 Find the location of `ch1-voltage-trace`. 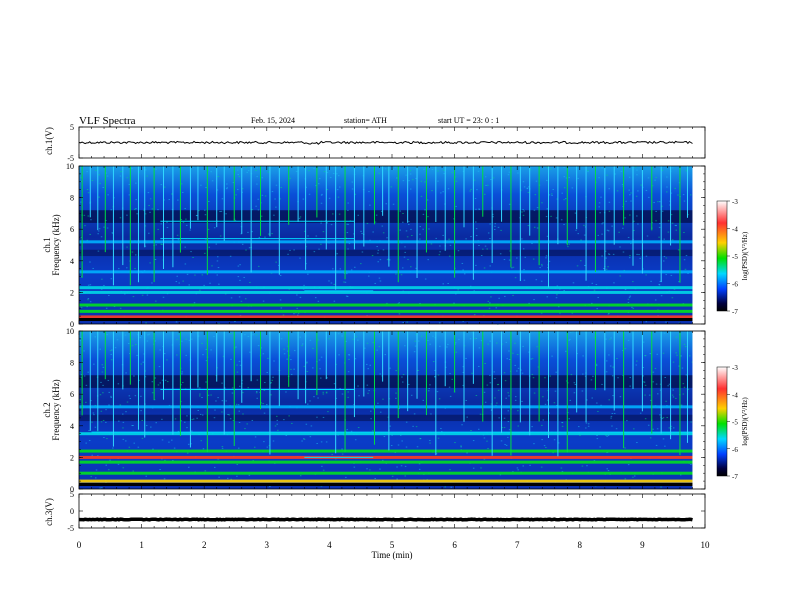

ch1-voltage-trace is located at coordinates (385, 142).